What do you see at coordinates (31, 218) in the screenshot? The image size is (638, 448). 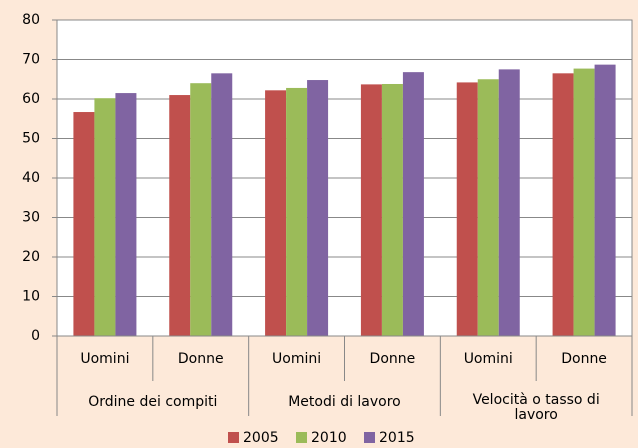 I see `y-tick-label: 30` at bounding box center [31, 218].